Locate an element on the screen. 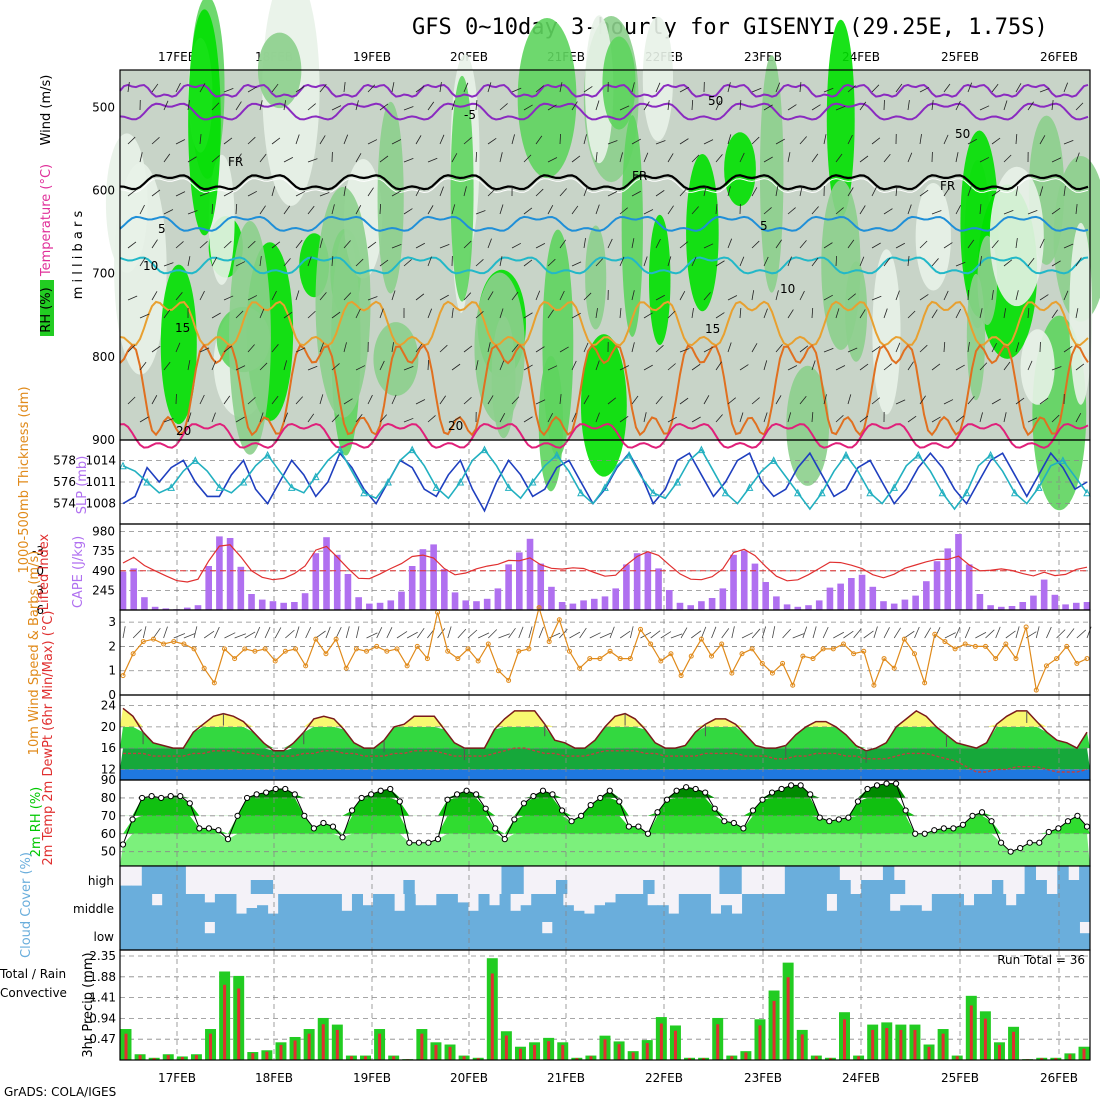 The image size is (1100, 1100). run-total-label: Run Total = 36 is located at coordinates (1041, 960).